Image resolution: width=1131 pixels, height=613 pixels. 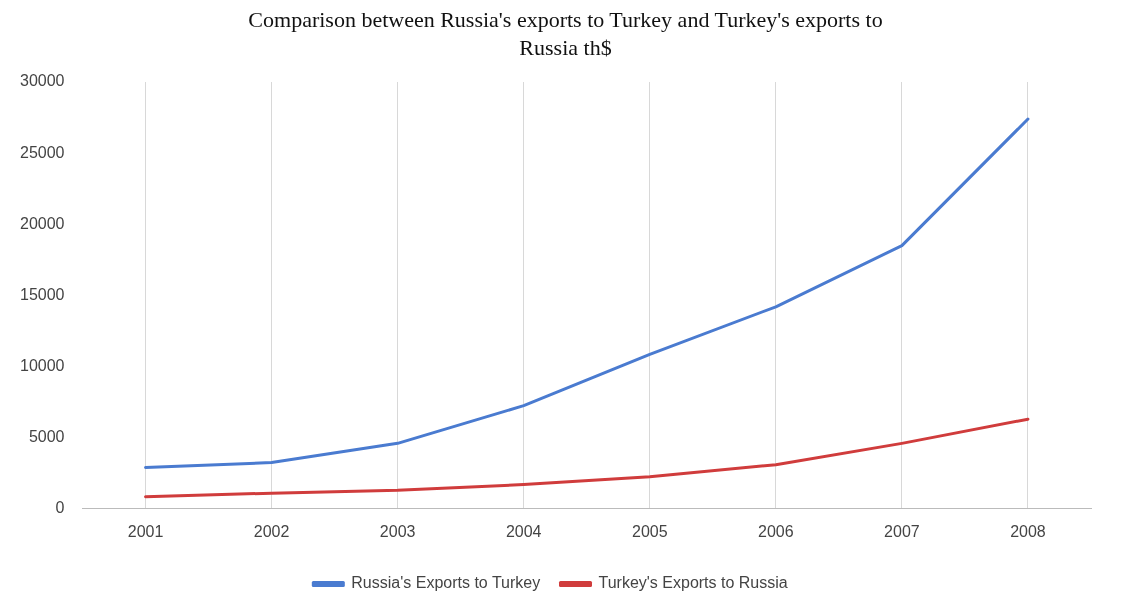 What do you see at coordinates (42, 152) in the screenshot?
I see `y-tick-label: 25000` at bounding box center [42, 152].